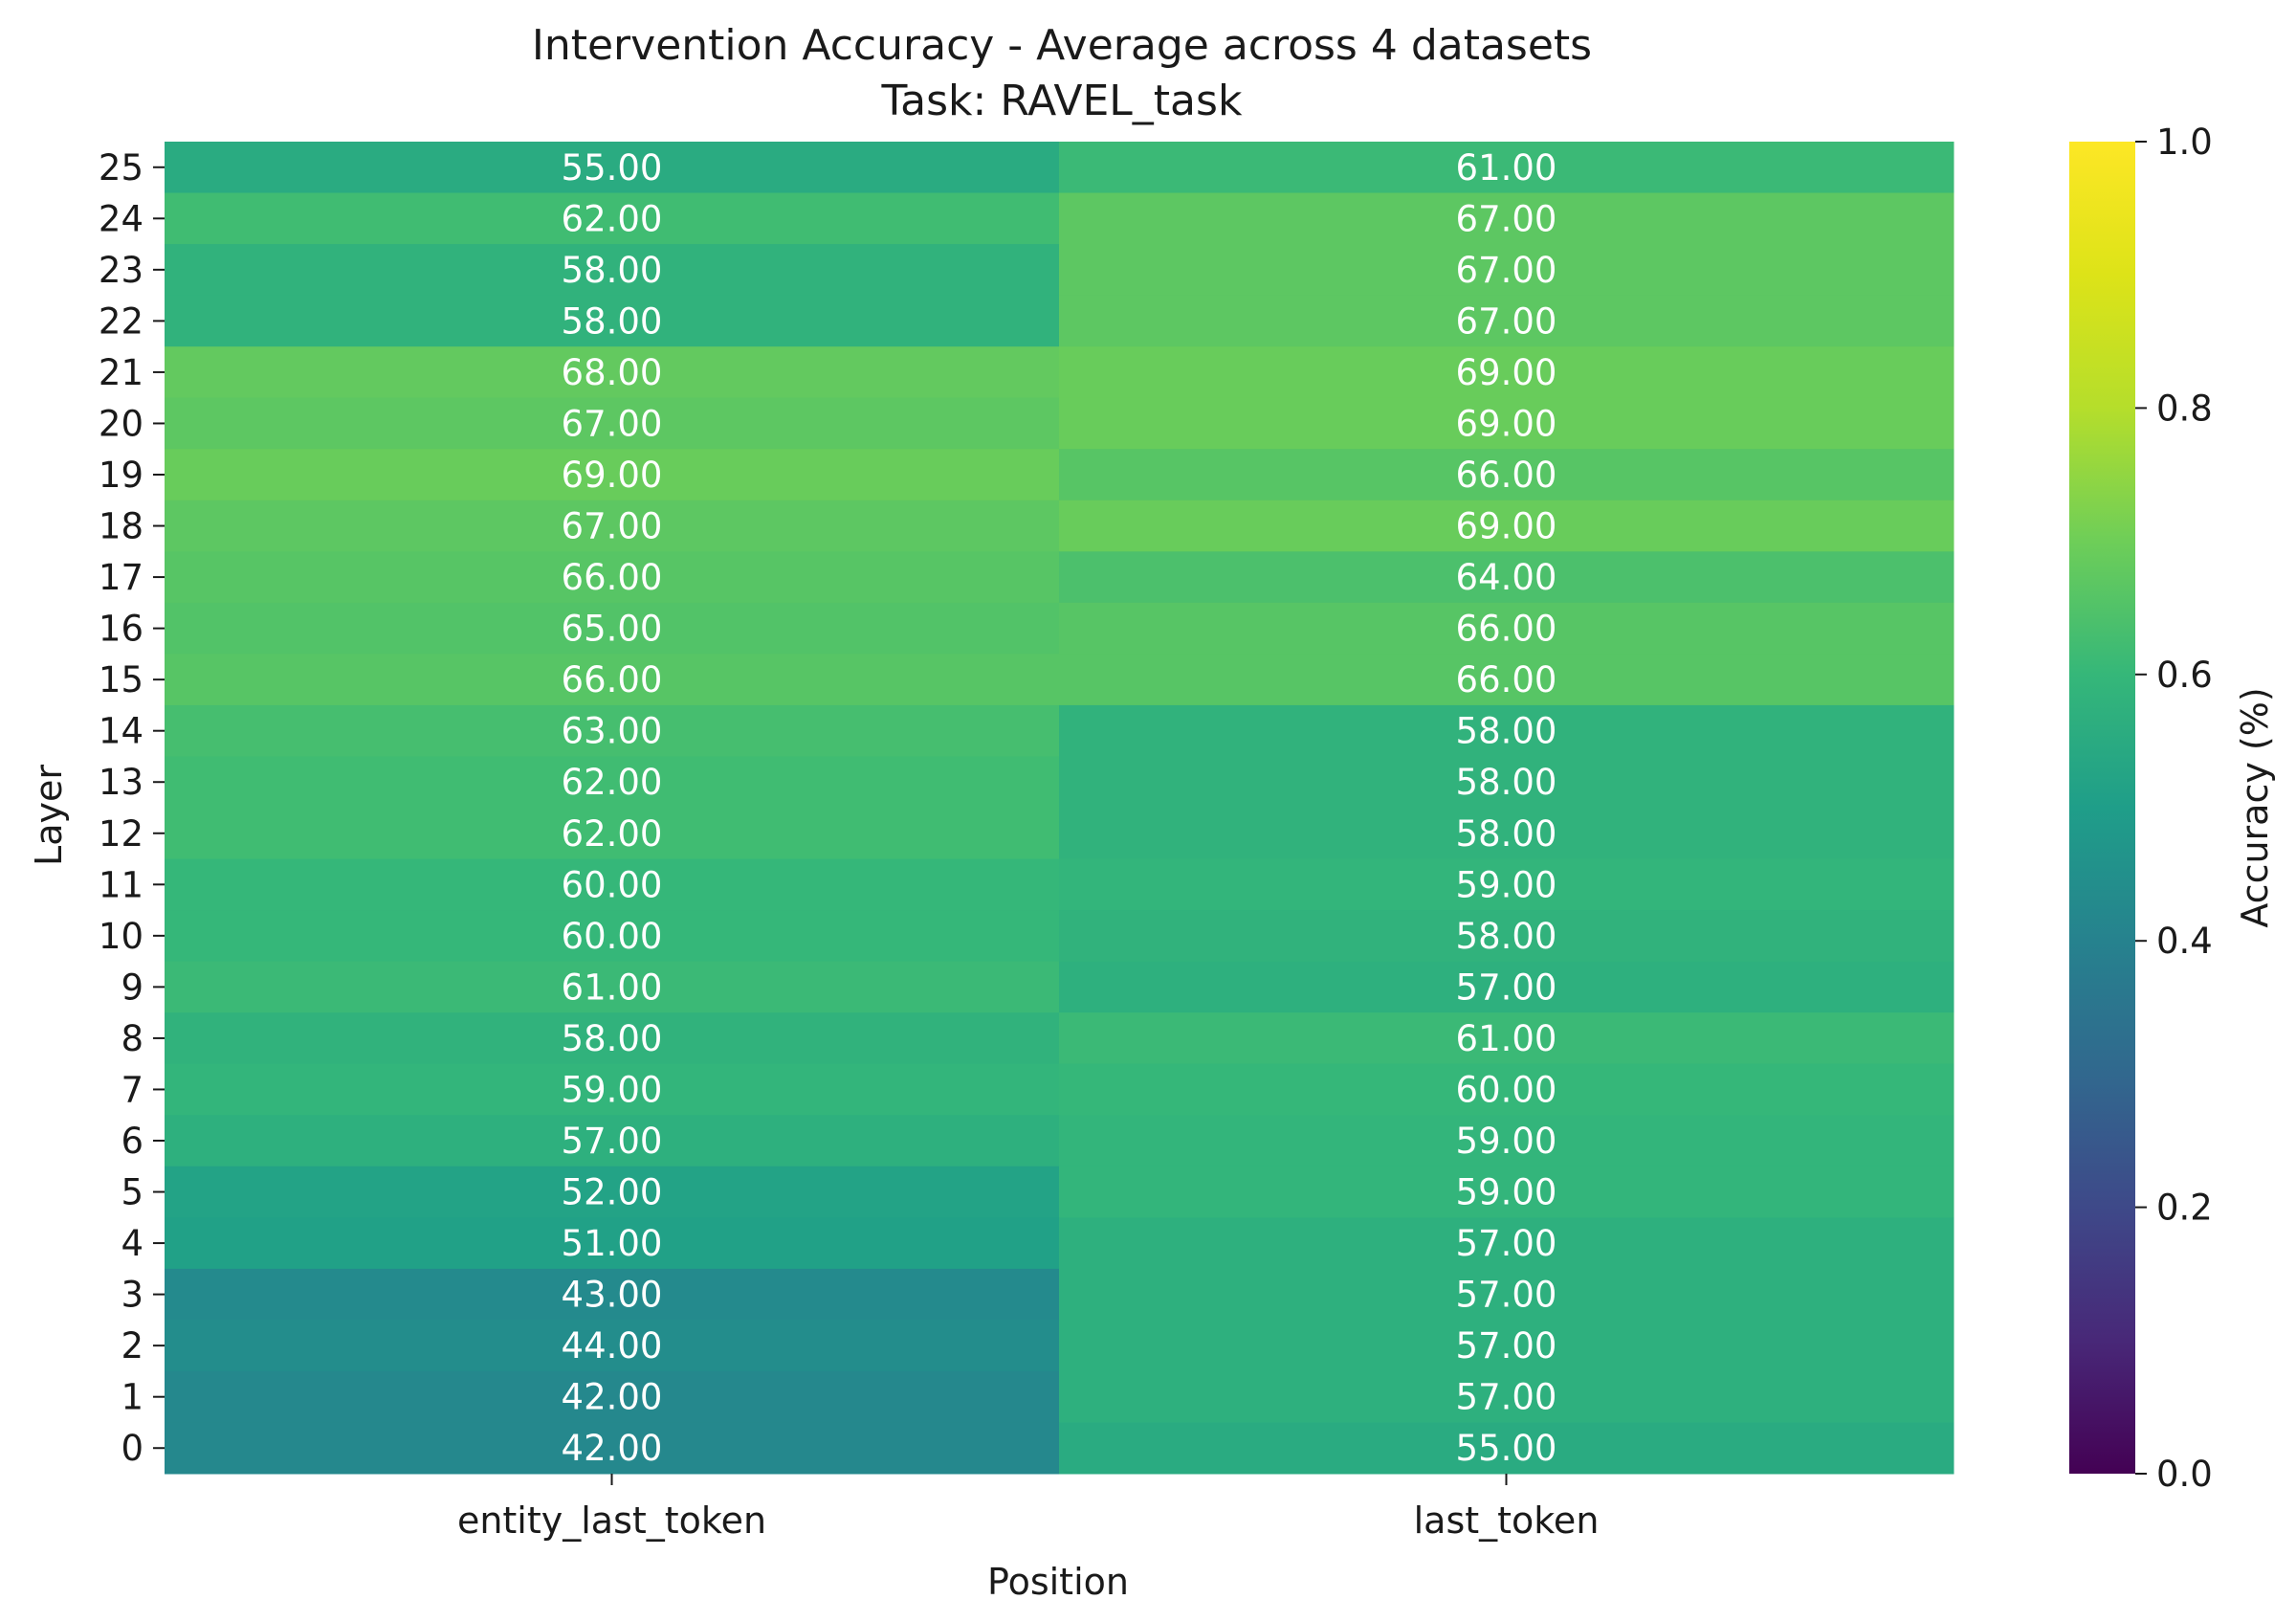 The width and height of the screenshot is (2296, 1622). Describe the element at coordinates (122, 168) in the screenshot. I see `y-tick-label: 25` at that location.